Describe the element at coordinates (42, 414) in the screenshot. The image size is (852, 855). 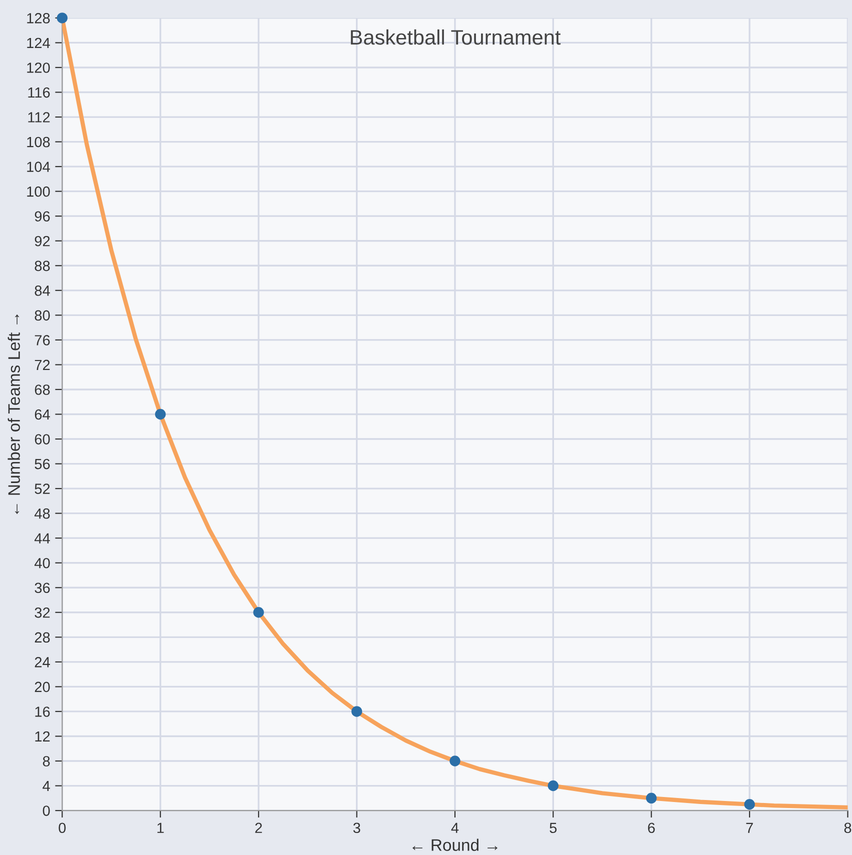
I see `y-tick-label: 64` at that location.